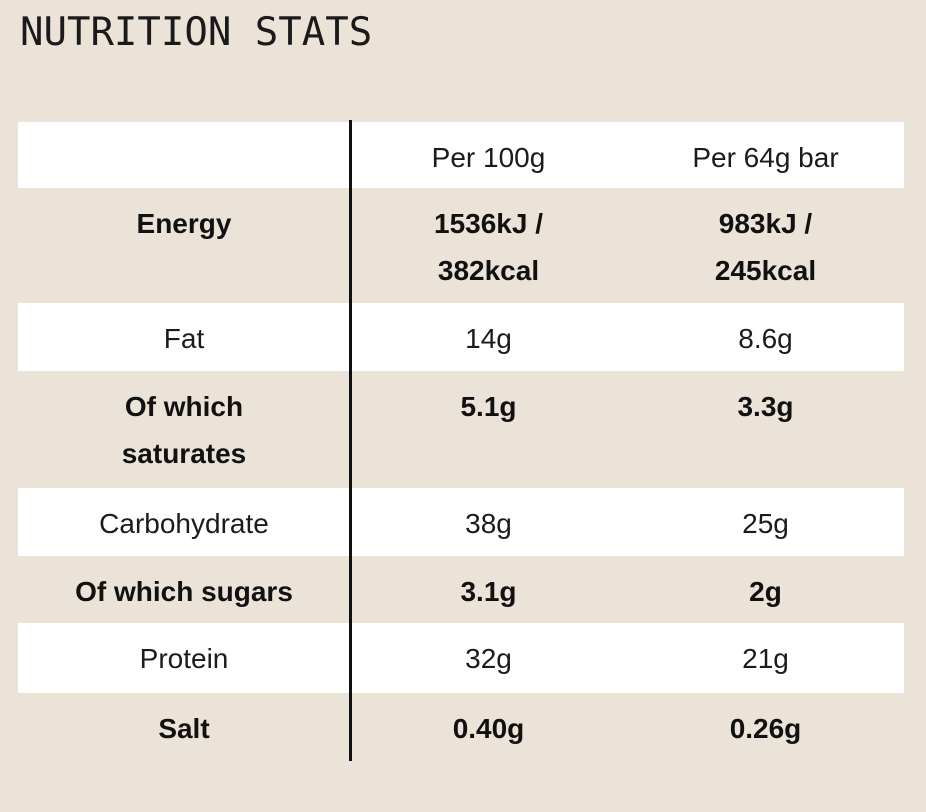 This screenshot has height=812, width=926. What do you see at coordinates (184, 430) in the screenshot?
I see `row-label: Of which saturates` at bounding box center [184, 430].